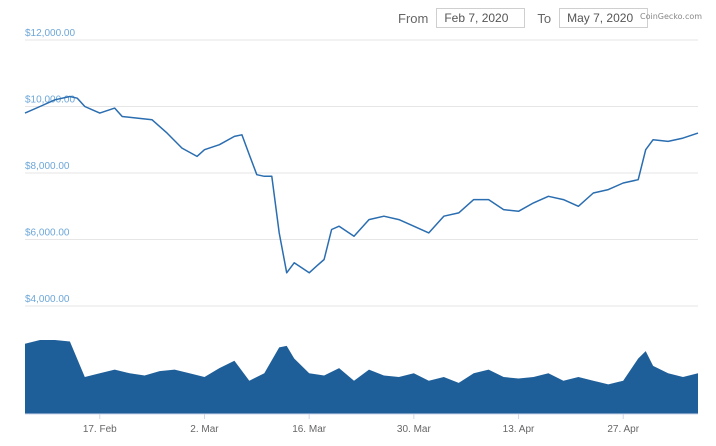  What do you see at coordinates (519, 429) in the screenshot?
I see `x-tick-label: 13. Apr` at bounding box center [519, 429].